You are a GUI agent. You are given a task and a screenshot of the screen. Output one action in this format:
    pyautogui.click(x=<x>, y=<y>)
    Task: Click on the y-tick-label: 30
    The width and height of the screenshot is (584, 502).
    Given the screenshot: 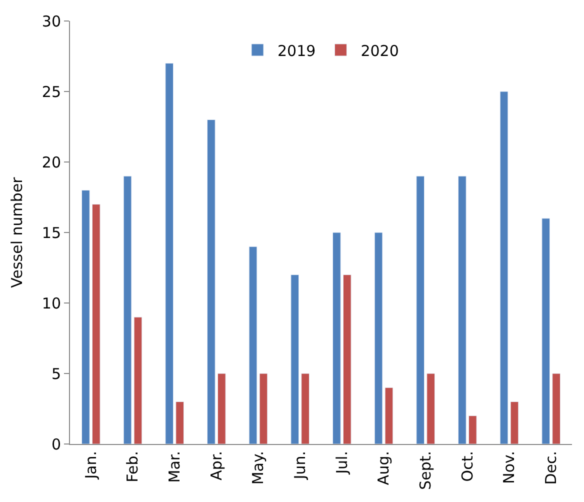 What is the action you would take?
    pyautogui.click(x=51, y=21)
    